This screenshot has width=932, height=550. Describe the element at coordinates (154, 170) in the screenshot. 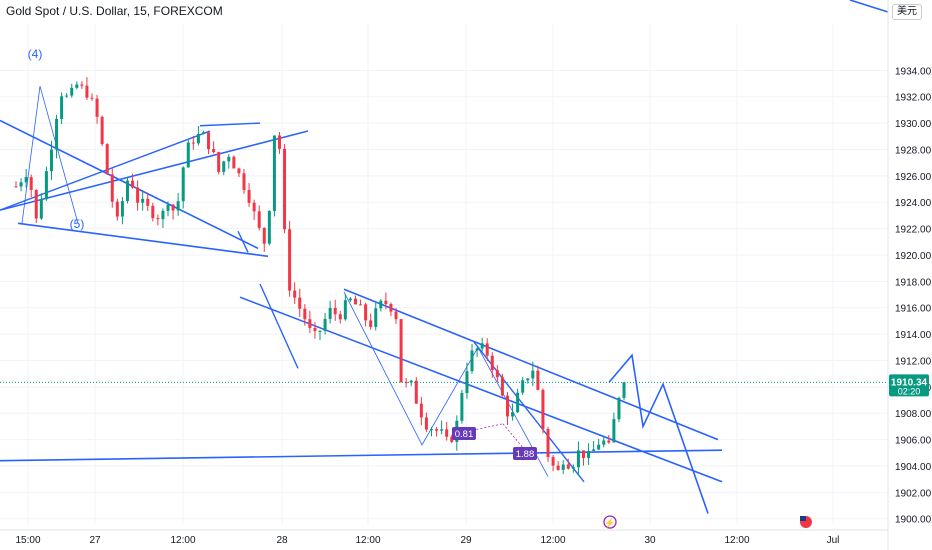

I see `upper-channel-1-trendline` at that location.